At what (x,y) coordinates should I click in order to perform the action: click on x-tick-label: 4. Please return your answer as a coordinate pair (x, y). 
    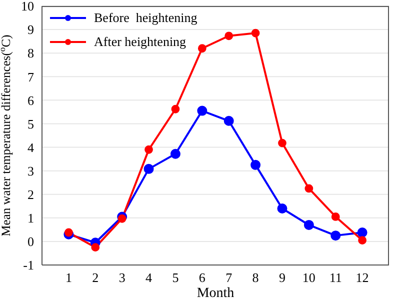
    Looking at the image, I should click on (149, 278).